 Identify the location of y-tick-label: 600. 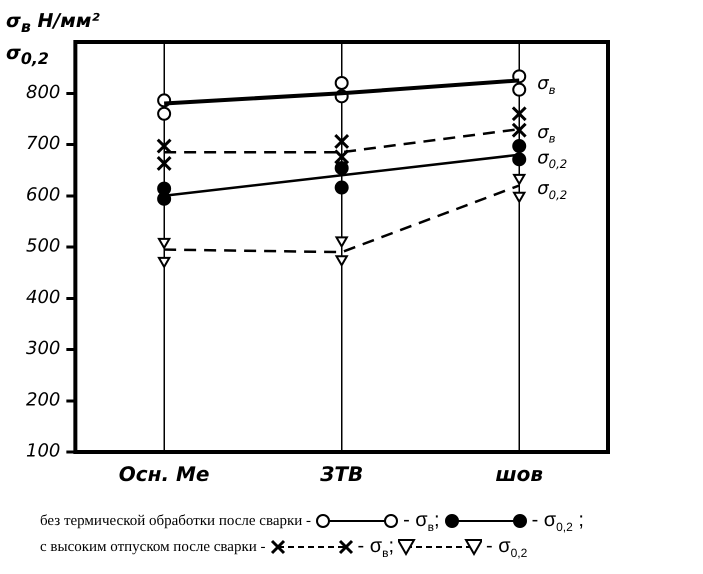
(43, 195).